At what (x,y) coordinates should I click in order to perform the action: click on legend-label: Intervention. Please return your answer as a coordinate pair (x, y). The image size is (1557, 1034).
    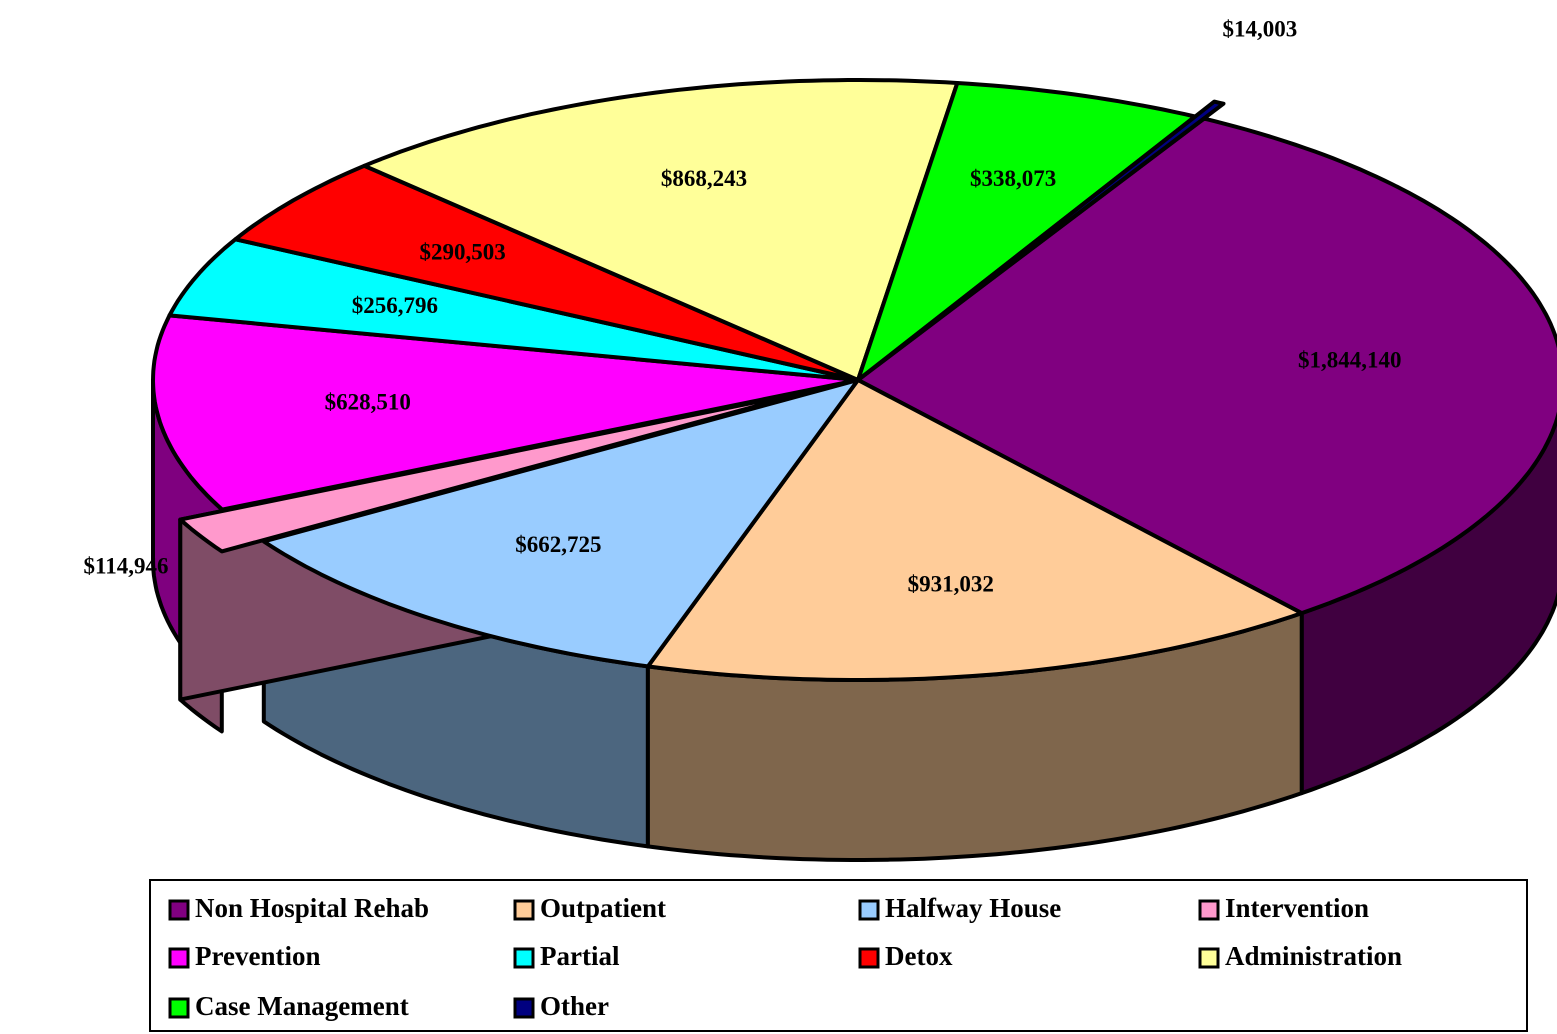
    Looking at the image, I should click on (1297, 908).